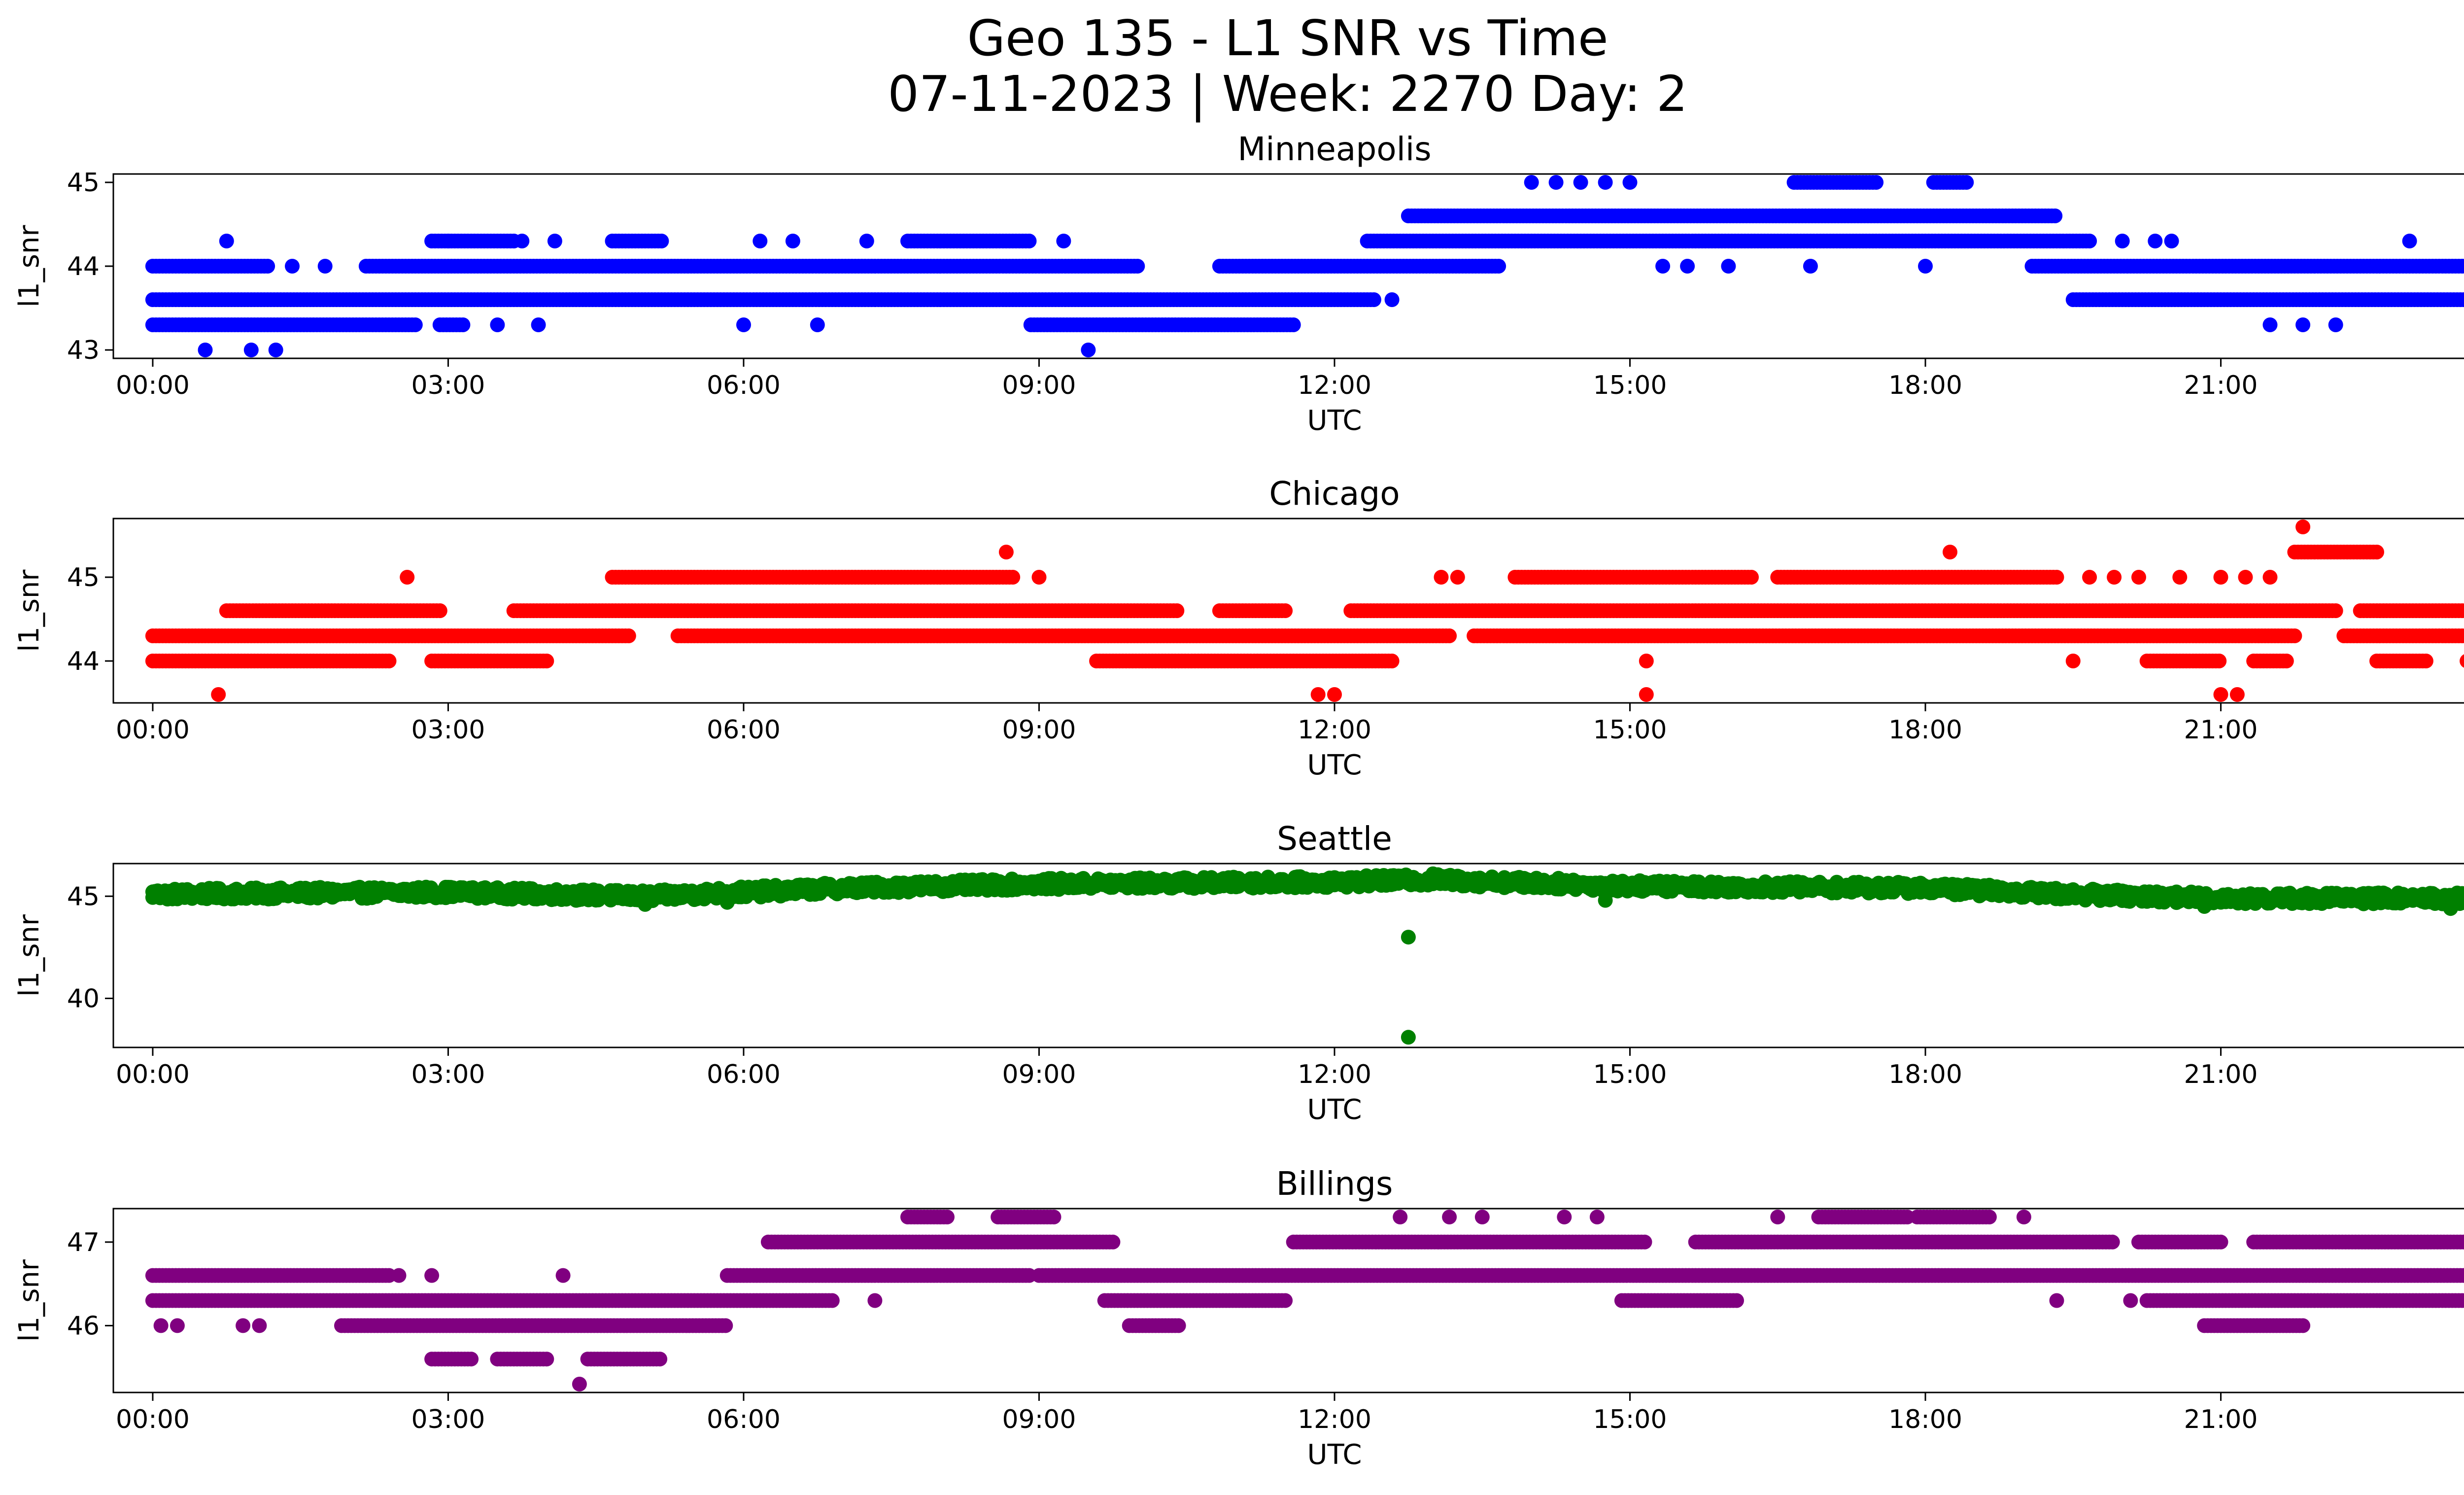  Describe the element at coordinates (1287, 94) in the screenshot. I see `figure-title-line-2: 07-11-2023 | Week: 2270 Day: 2` at that location.